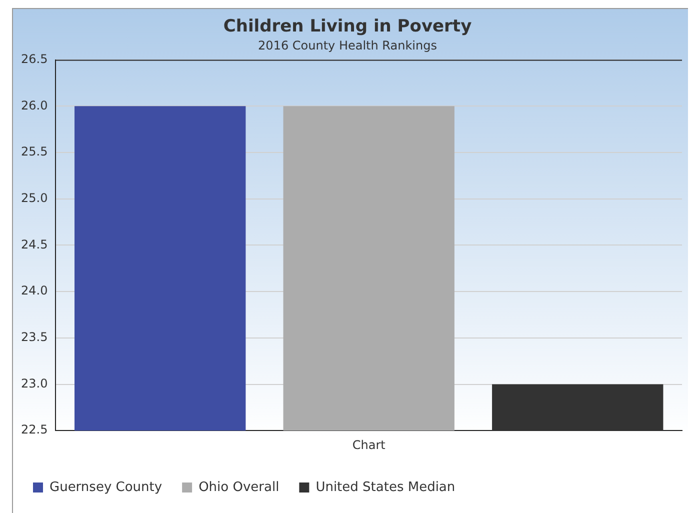 Image resolution: width=692 pixels, height=513 pixels. I want to click on y-tick-label: 22.5, so click(34, 429).